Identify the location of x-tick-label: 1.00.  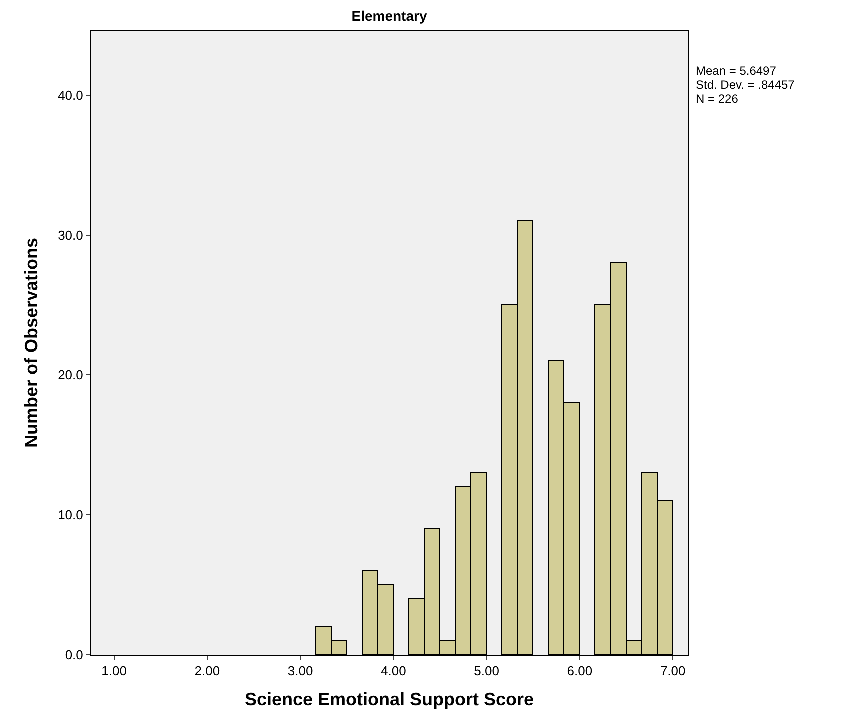
(114, 671).